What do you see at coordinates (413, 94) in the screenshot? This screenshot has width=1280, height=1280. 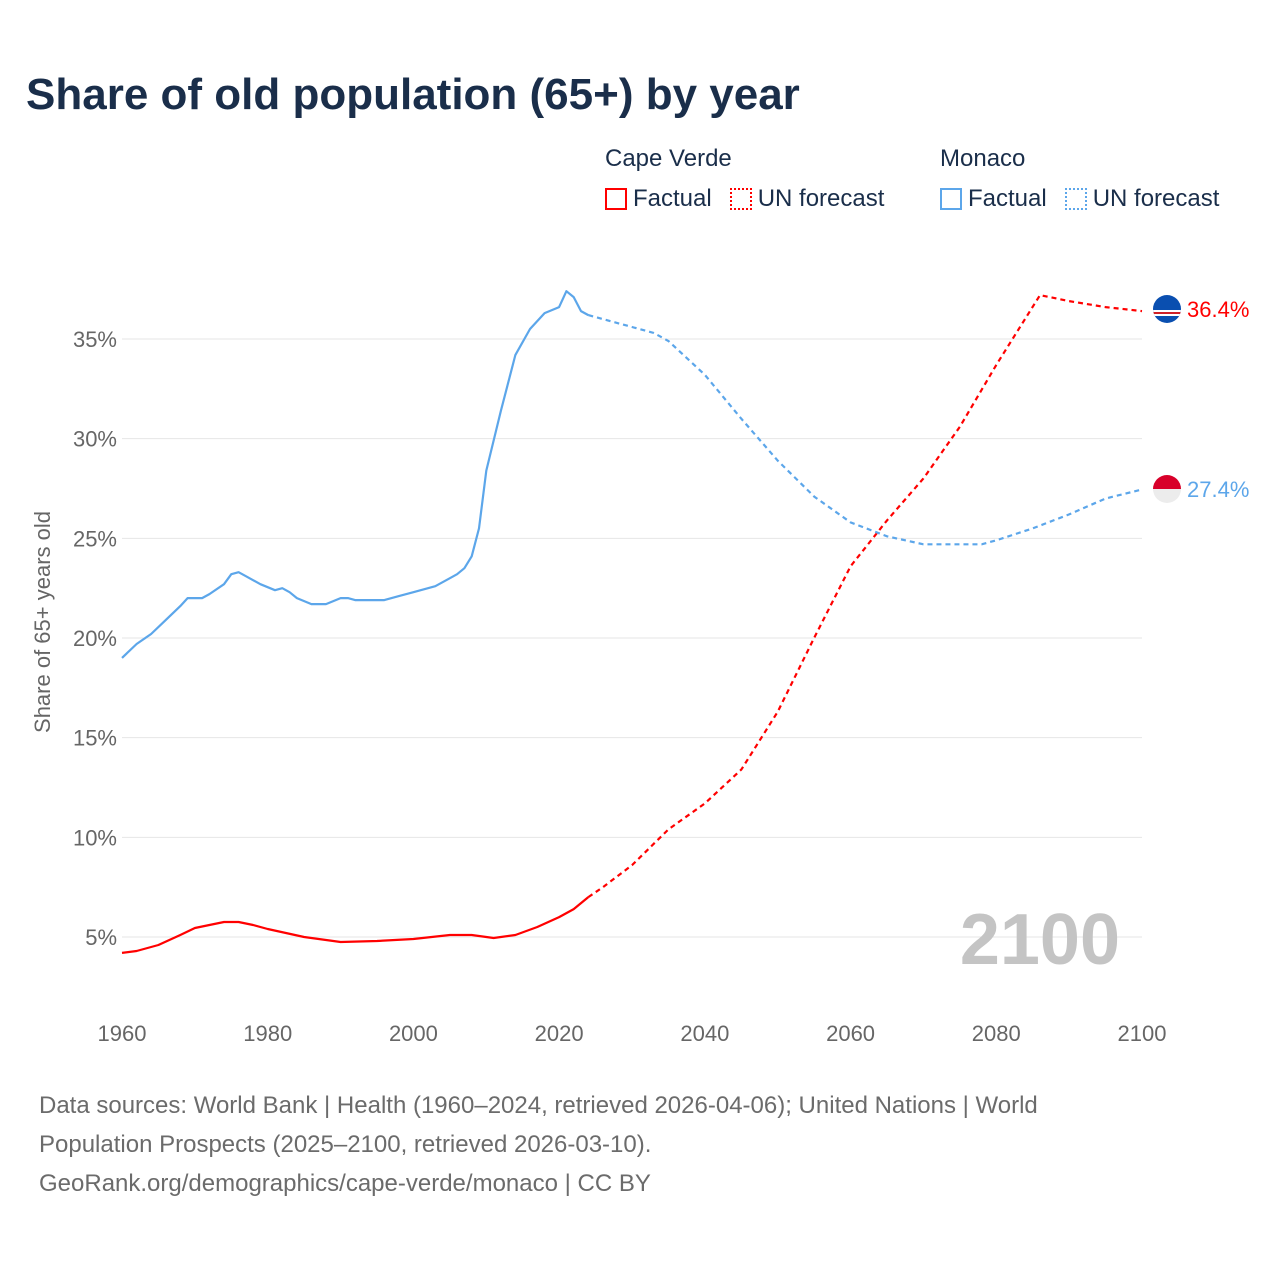 I see `chart-title: Share of old population (65+) by year` at bounding box center [413, 94].